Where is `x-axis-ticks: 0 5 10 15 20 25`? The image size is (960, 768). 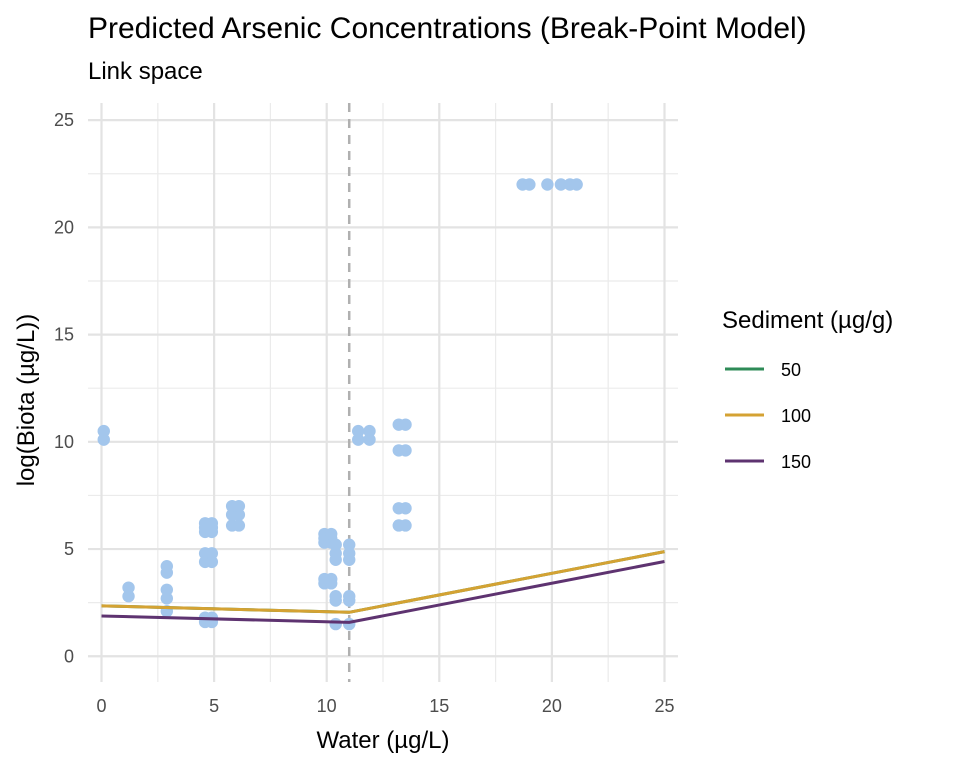 x-axis-ticks: 0 5 10 15 20 25 is located at coordinates (386, 706).